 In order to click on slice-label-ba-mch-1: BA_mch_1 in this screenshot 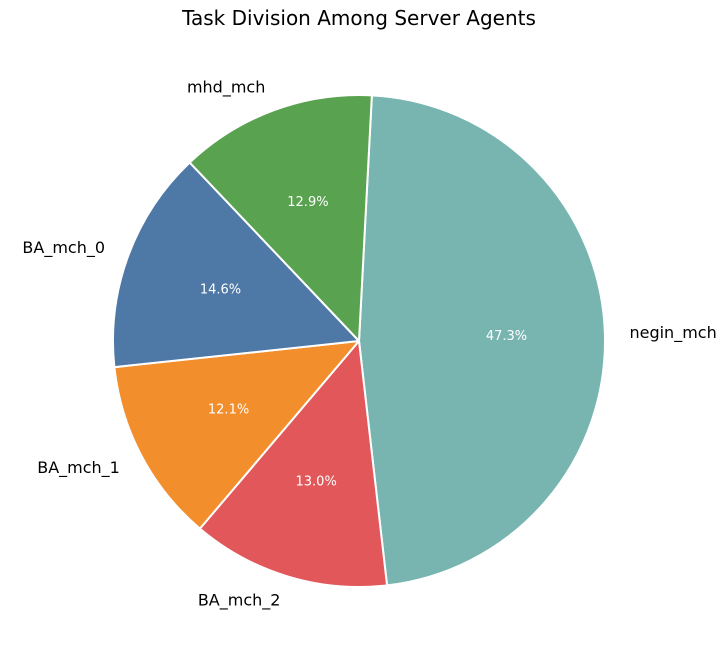, I will do `click(78, 468)`.